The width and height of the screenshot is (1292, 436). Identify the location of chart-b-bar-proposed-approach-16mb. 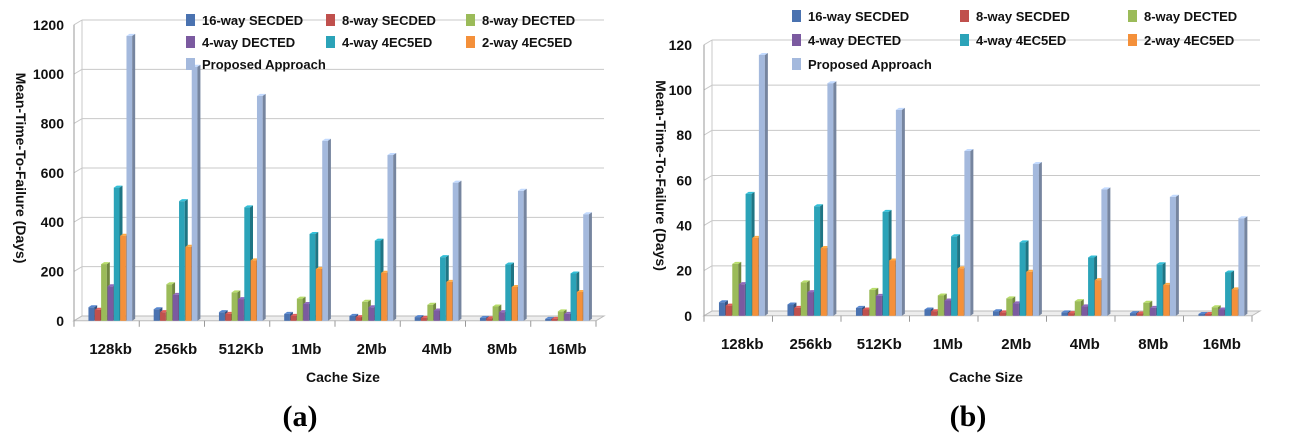
(1243, 266).